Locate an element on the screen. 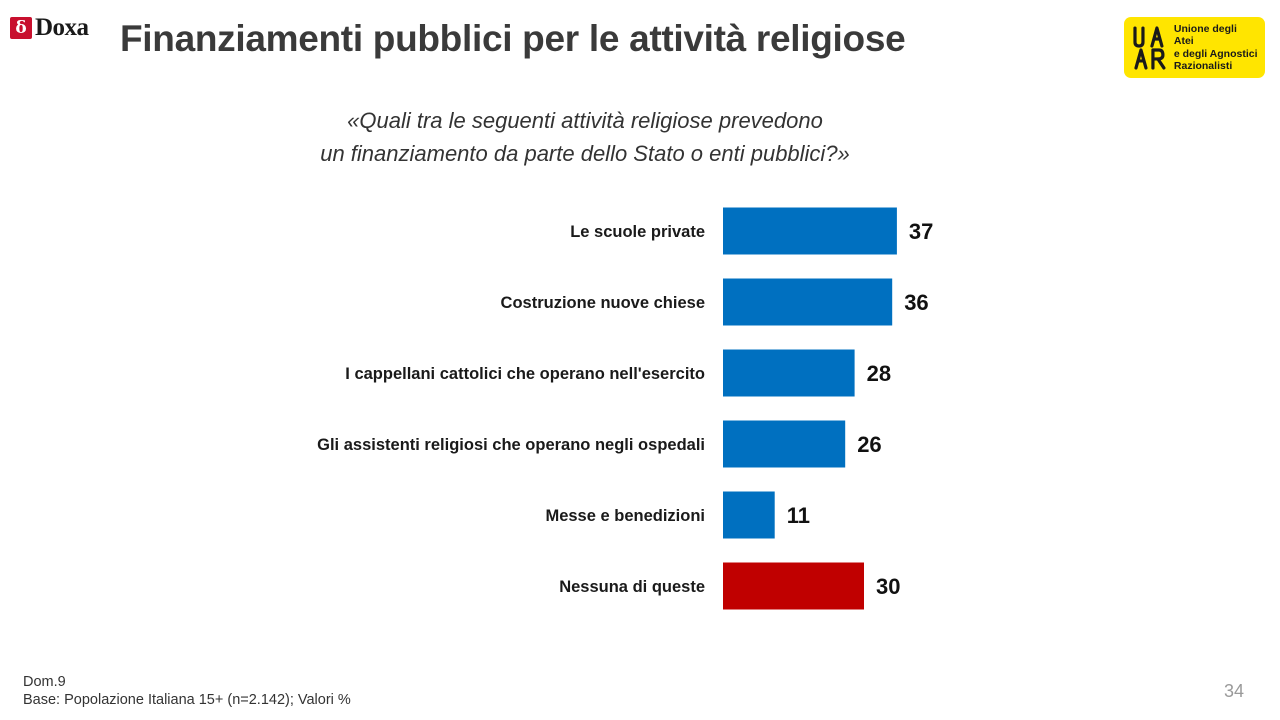 The height and width of the screenshot is (720, 1280). uaar-logo-mark-icon is located at coordinates (1149, 47).